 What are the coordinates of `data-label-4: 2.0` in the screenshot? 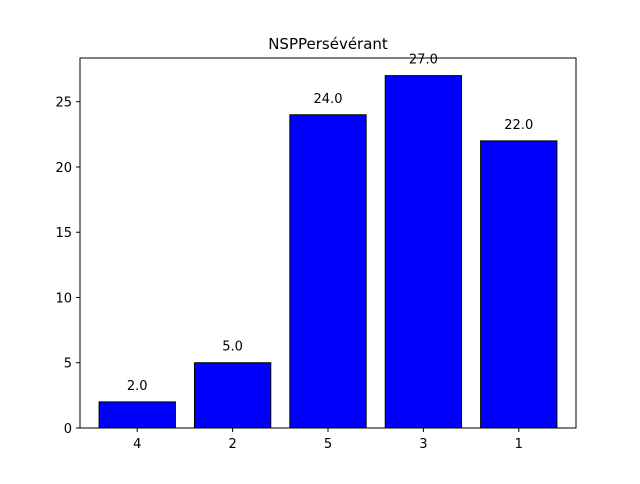 It's located at (137, 386).